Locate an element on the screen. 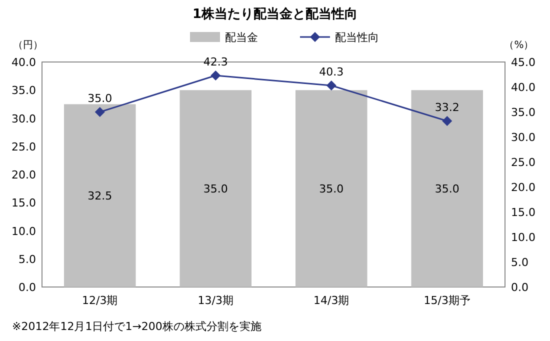 The image size is (550, 341). y-tick-label: 40.0 is located at coordinates (24, 62).